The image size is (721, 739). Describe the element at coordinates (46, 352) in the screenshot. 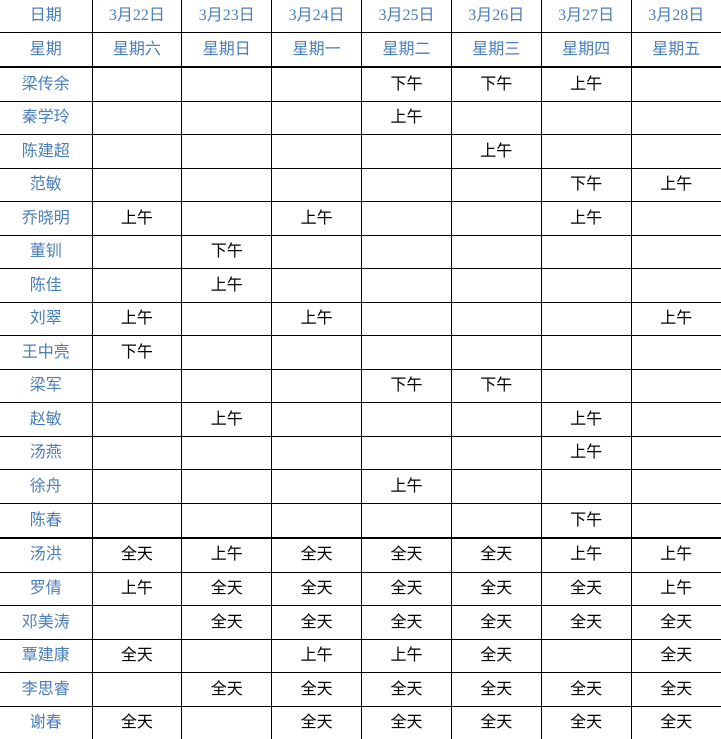

I see `person-name-cell: 王中亮` at that location.